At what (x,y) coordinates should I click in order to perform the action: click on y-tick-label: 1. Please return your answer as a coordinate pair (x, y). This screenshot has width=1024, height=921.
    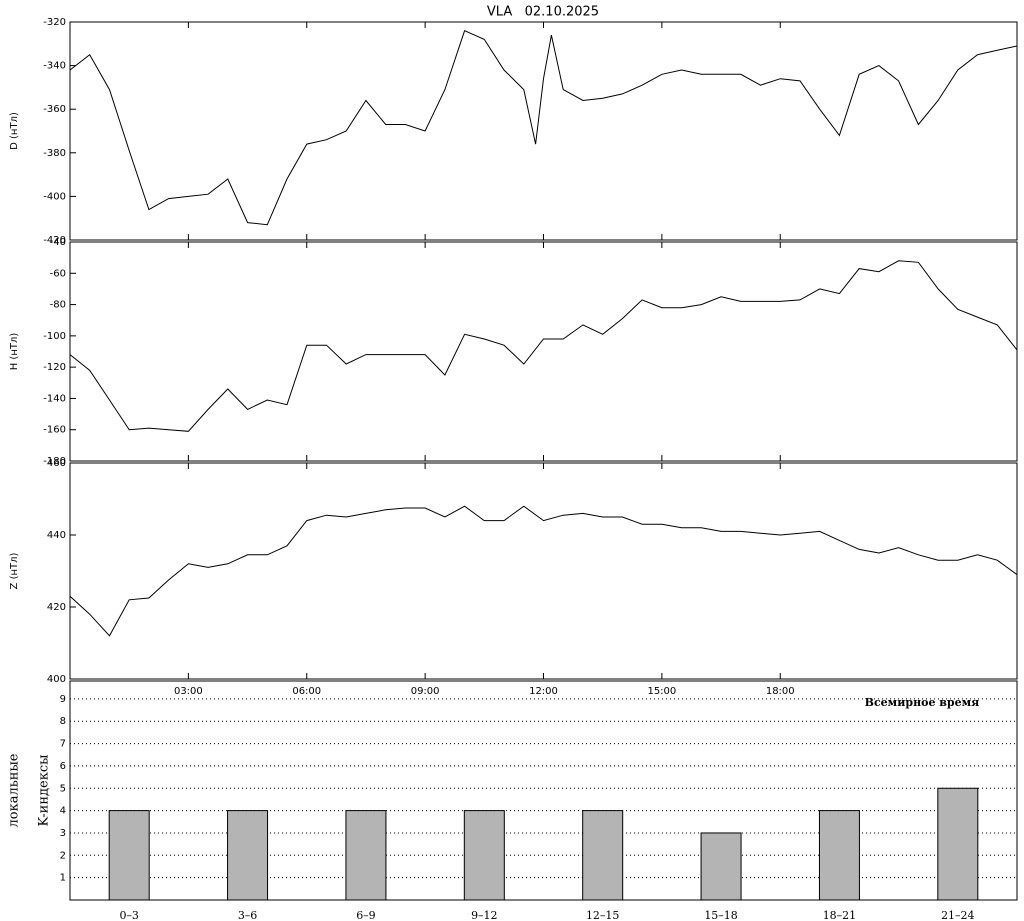
    Looking at the image, I should click on (63, 878).